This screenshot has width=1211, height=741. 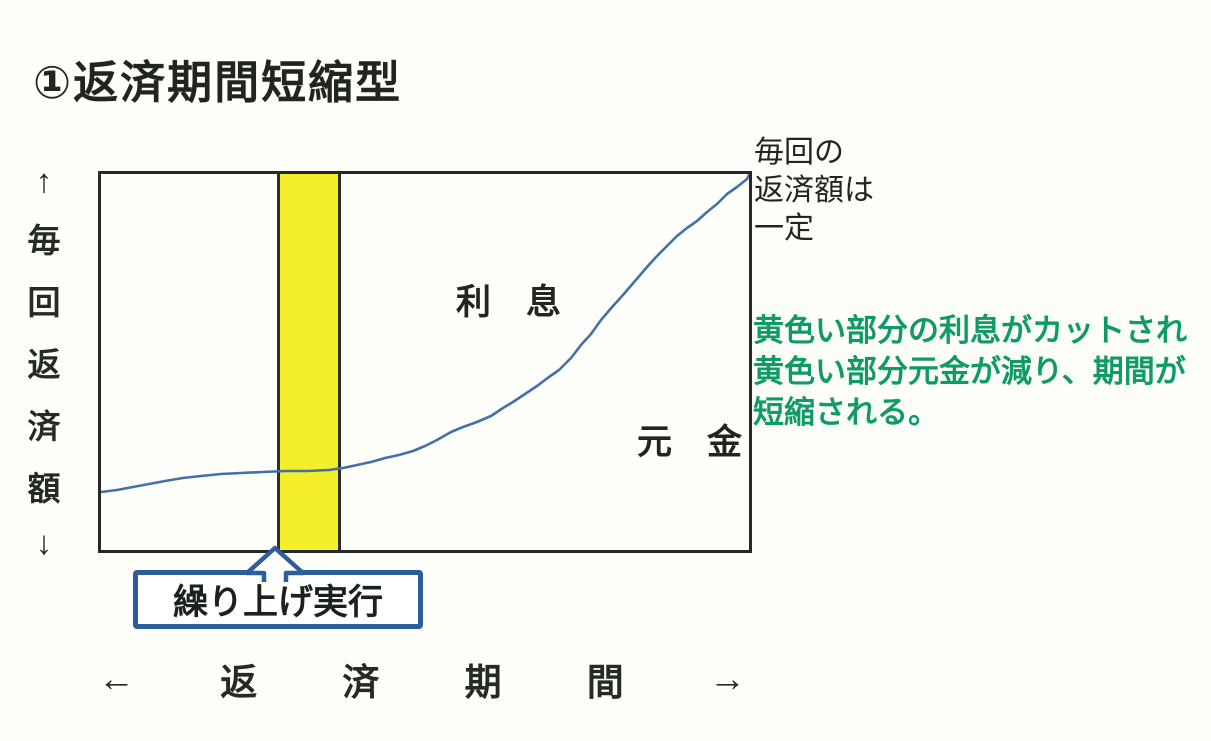 I want to click on x-axis-right-arrow-icon: →, so click(x=727, y=678).